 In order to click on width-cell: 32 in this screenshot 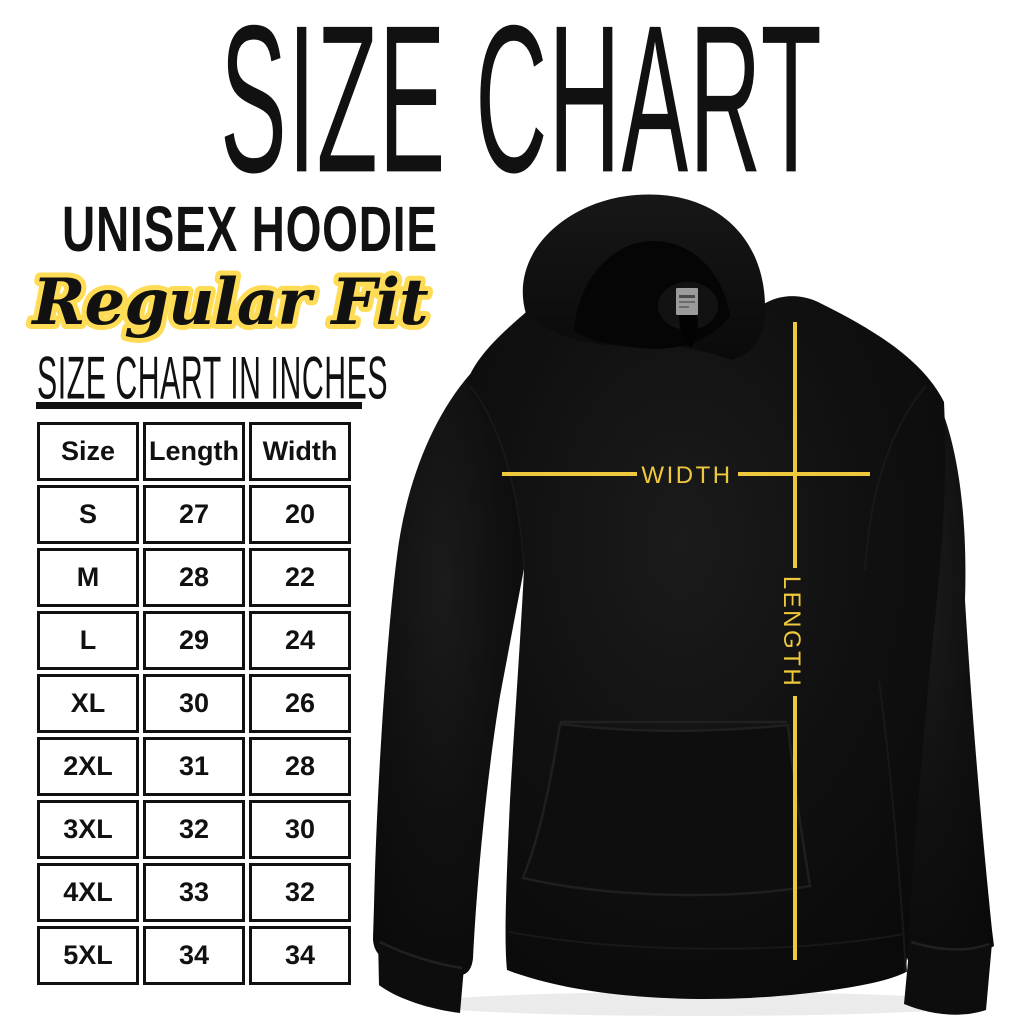, I will do `click(300, 892)`.